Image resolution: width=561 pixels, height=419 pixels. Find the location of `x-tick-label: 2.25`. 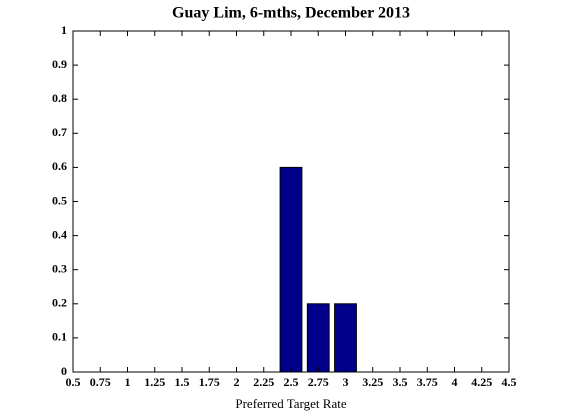

x-tick-label: 2.25 is located at coordinates (263, 382).